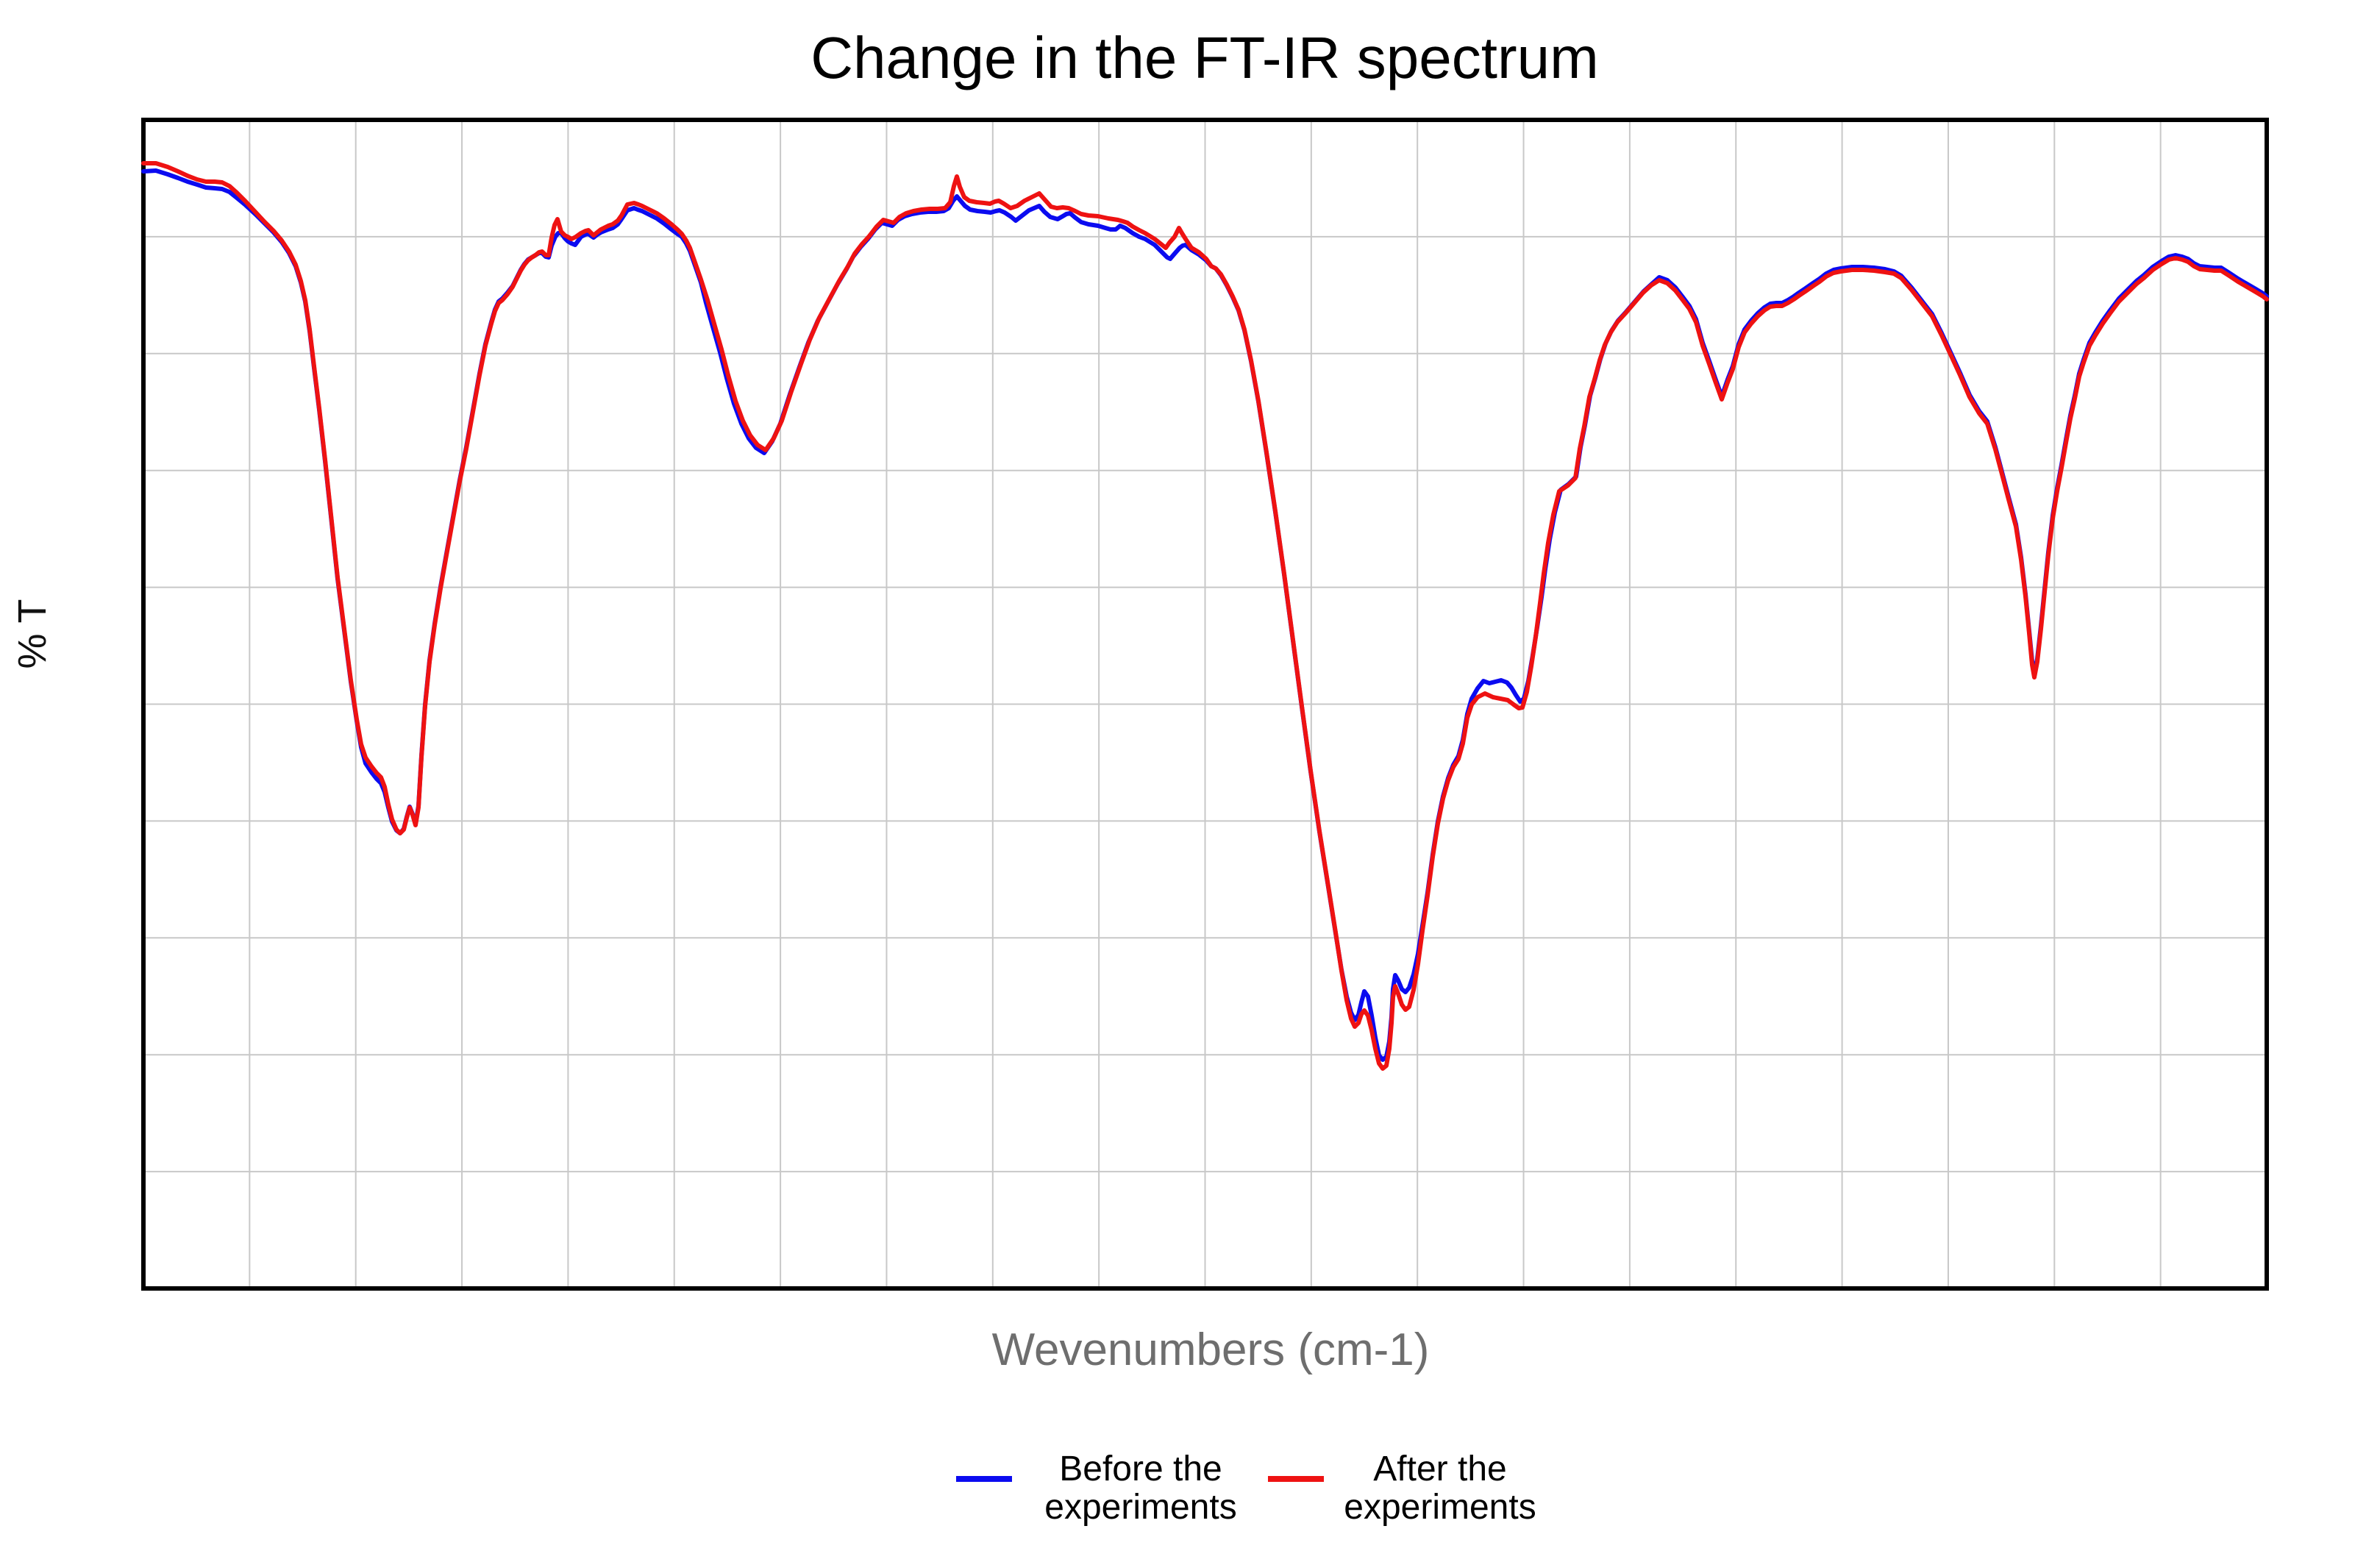 Image resolution: width=2380 pixels, height=1551 pixels. What do you see at coordinates (1440, 1507) in the screenshot?
I see `legend-label-after-line2: experiments` at bounding box center [1440, 1507].